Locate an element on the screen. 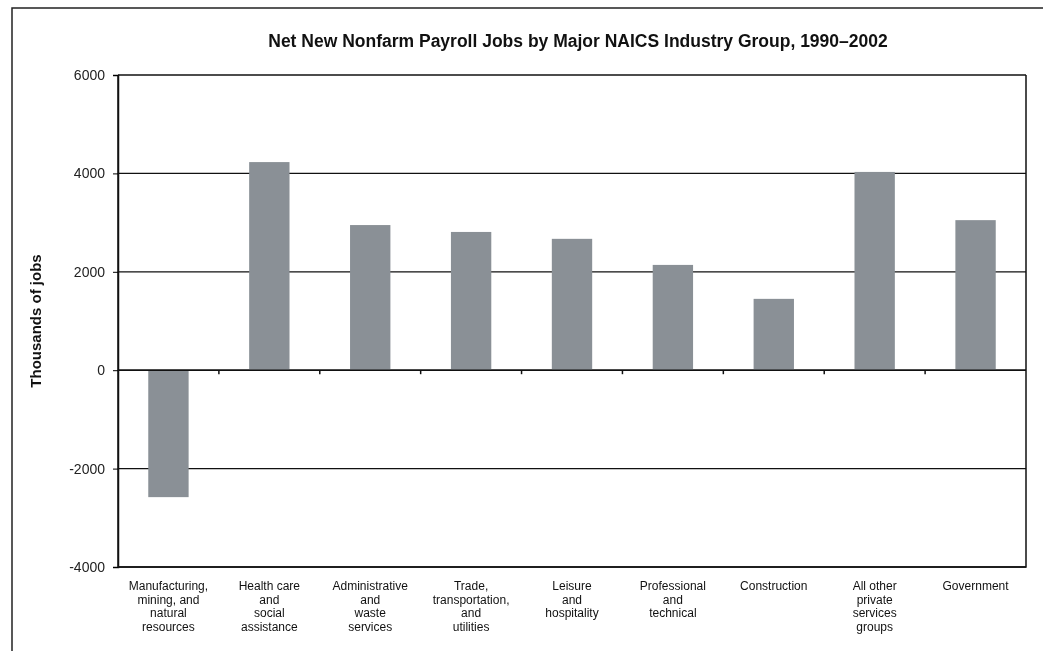 The width and height of the screenshot is (1043, 651). y-tick-label: 0 is located at coordinates (101, 370).